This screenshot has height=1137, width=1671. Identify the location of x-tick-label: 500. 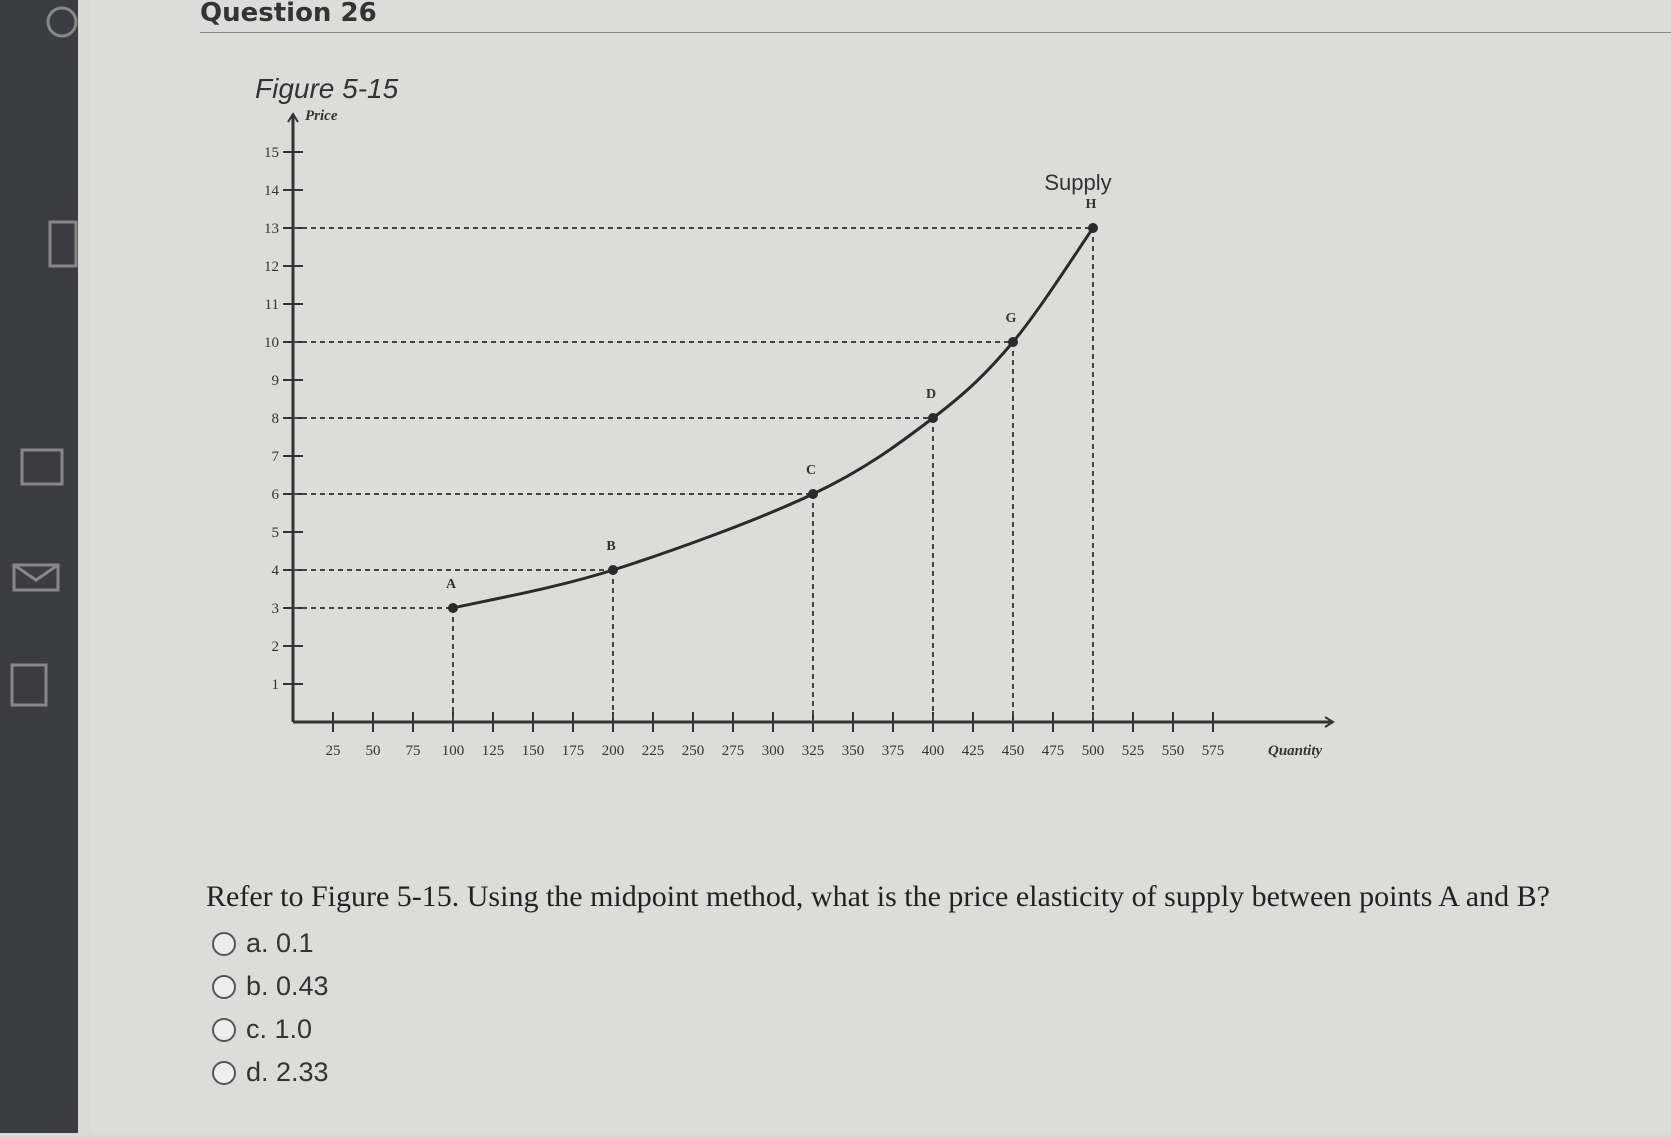
(1093, 751).